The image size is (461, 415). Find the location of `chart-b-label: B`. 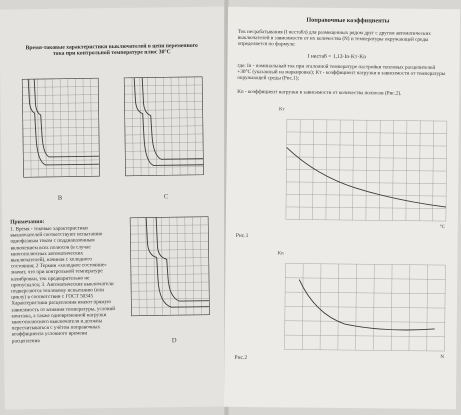

chart-b-label: B is located at coordinates (60, 198).